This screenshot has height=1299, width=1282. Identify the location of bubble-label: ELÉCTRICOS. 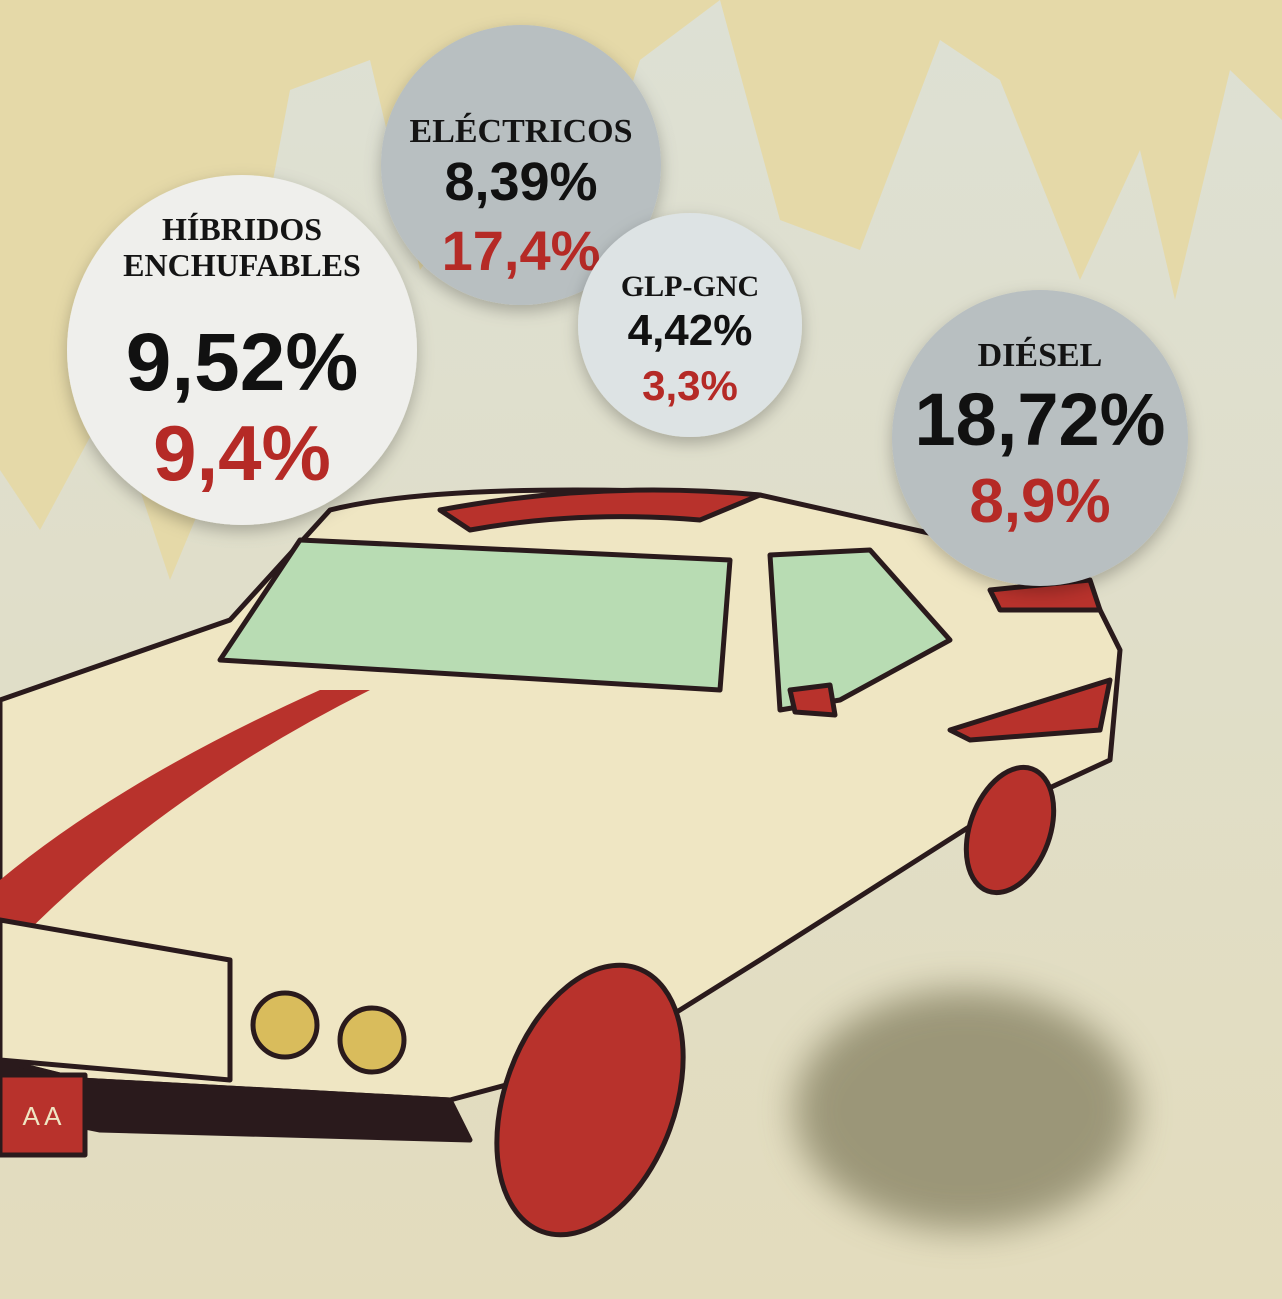
(521, 131).